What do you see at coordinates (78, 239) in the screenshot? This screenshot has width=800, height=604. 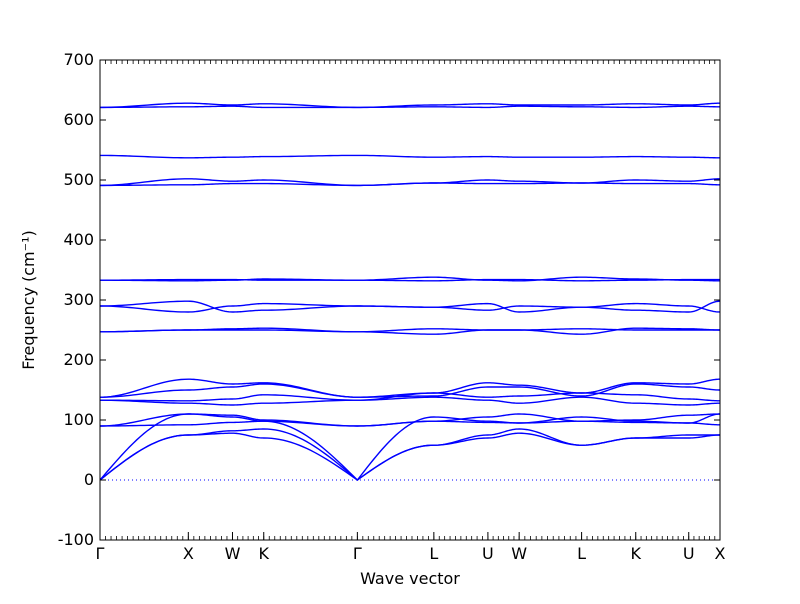 I see `y-tick-label: 400` at bounding box center [78, 239].